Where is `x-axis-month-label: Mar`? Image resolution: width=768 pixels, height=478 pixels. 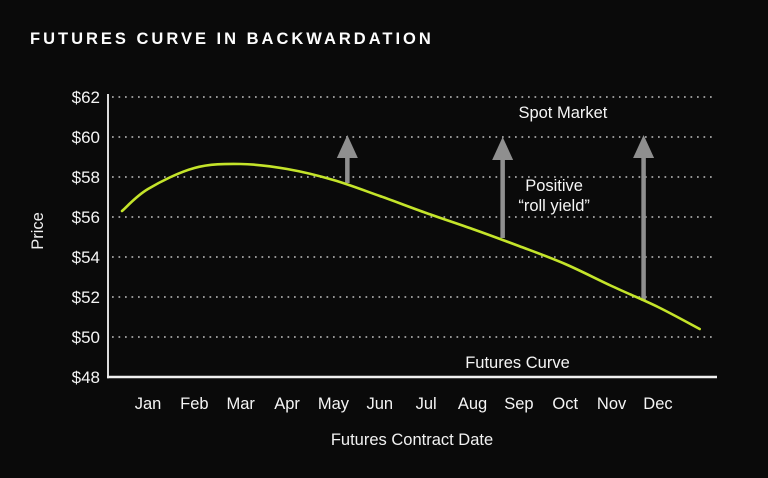 x-axis-month-label: Mar is located at coordinates (240, 404).